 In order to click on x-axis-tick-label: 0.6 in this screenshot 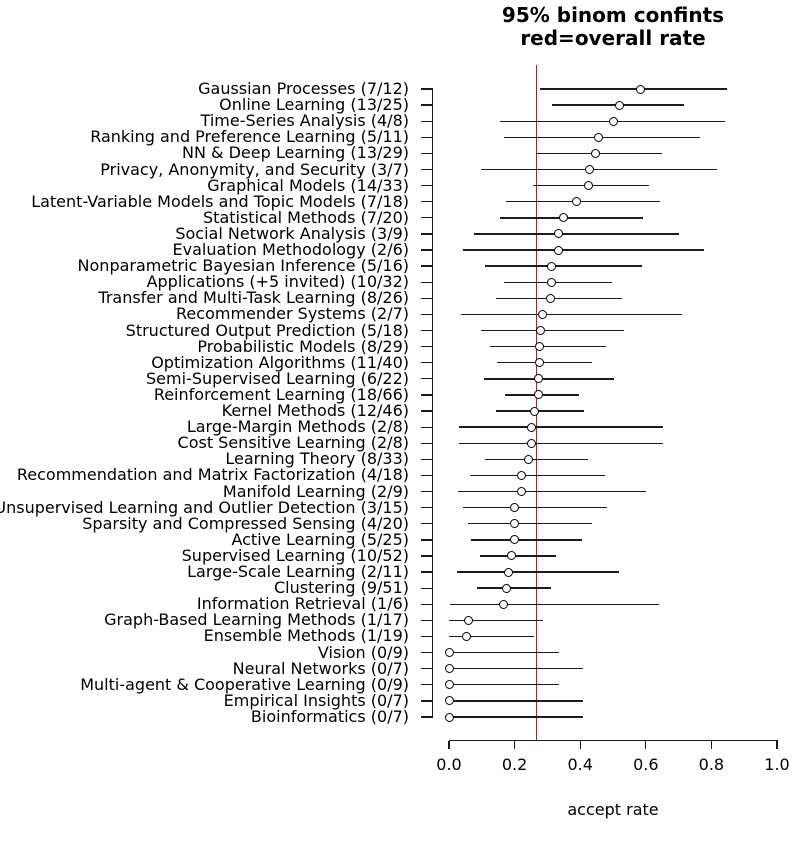, I will do `click(646, 764)`.